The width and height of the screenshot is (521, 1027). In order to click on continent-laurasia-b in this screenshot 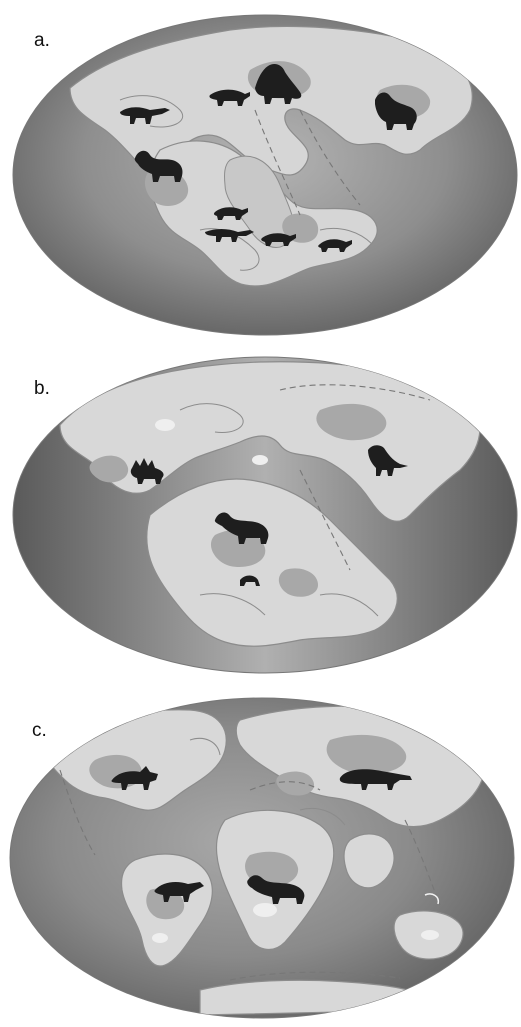, I will do `click(270, 441)`.